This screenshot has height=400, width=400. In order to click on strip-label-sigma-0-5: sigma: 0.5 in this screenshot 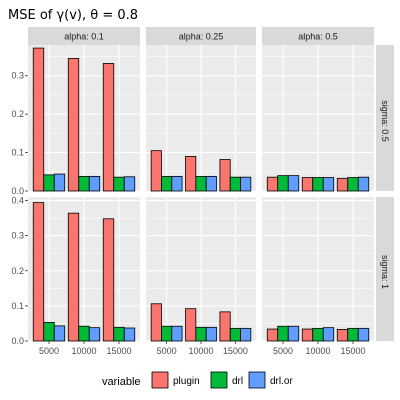, I will do `click(385, 121)`.